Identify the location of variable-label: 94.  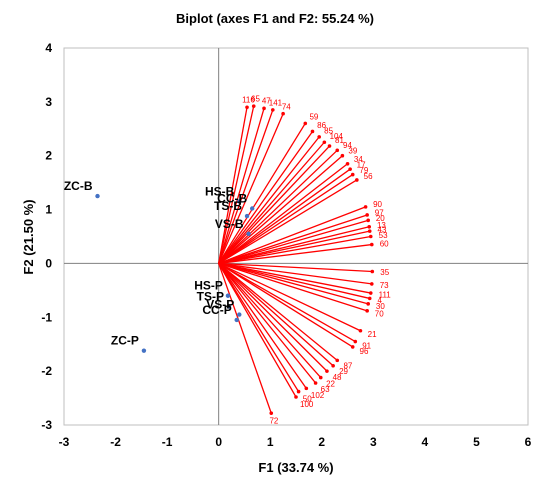
(347, 145).